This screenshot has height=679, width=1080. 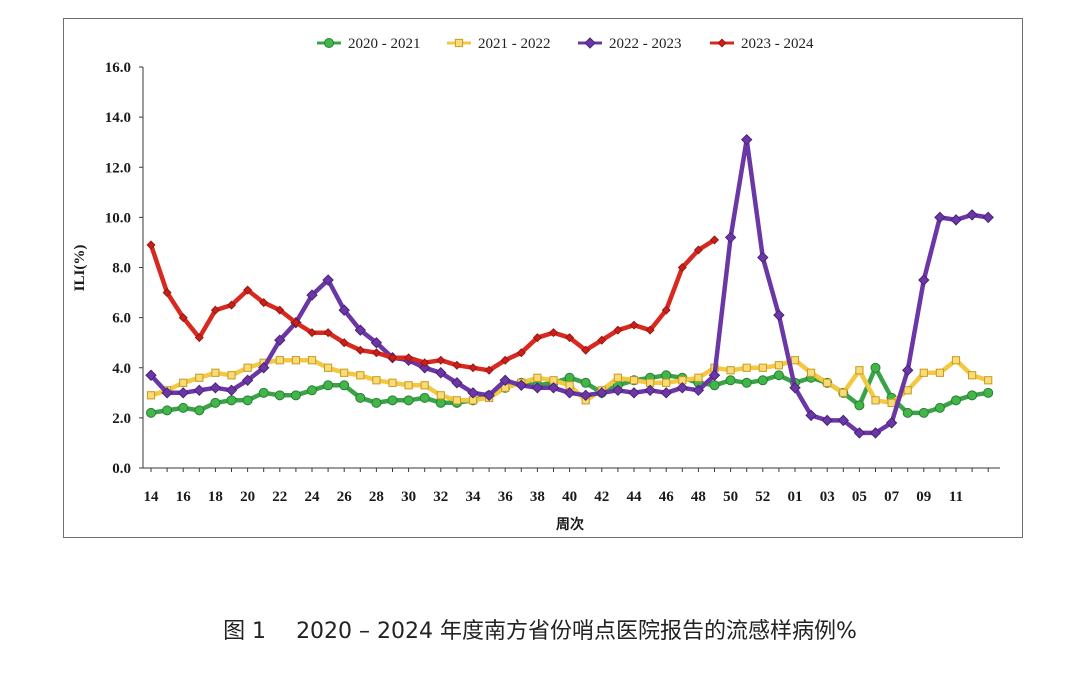 I want to click on y-tick-label: 0.0, so click(x=121, y=469).